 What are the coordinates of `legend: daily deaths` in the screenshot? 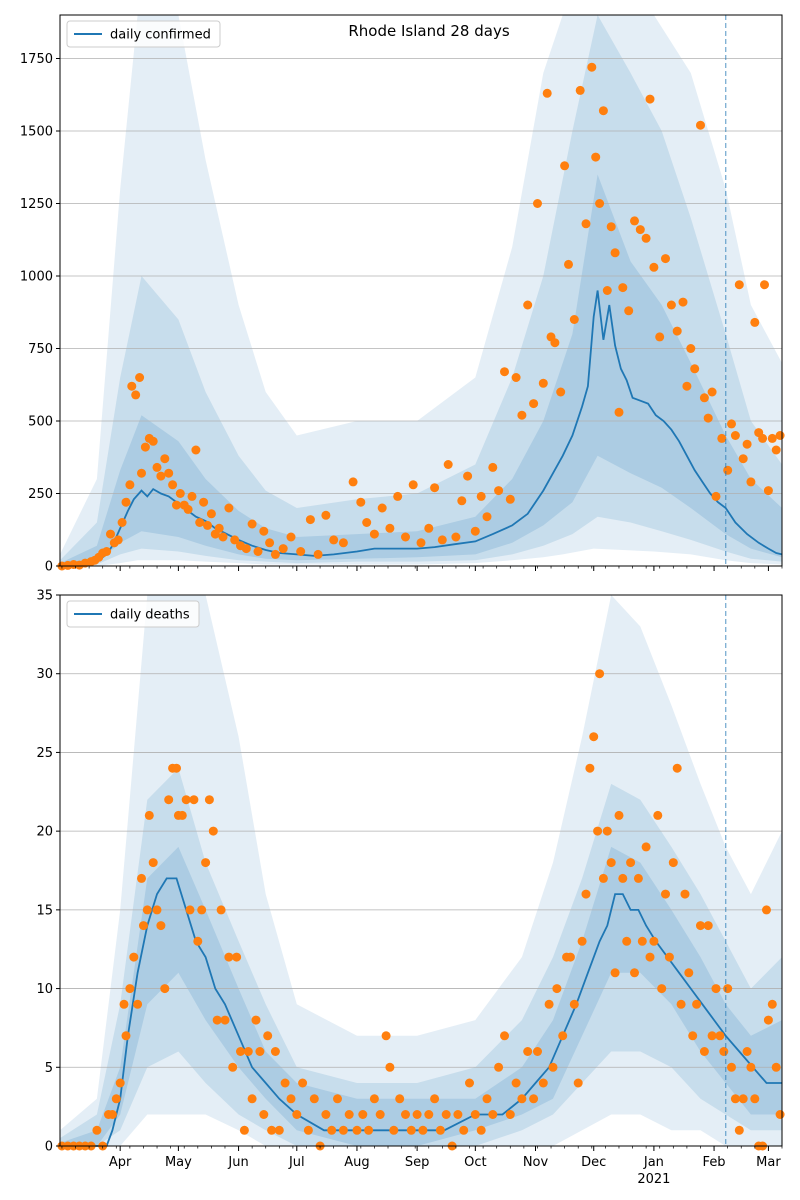 It's located at (133, 614).